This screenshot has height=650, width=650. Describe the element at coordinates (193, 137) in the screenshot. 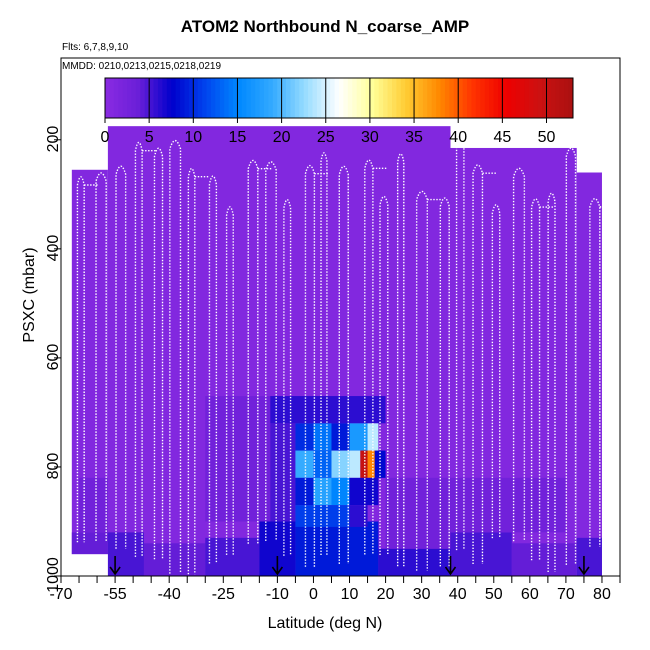

I see `colorbar-tick-label: 10` at that location.